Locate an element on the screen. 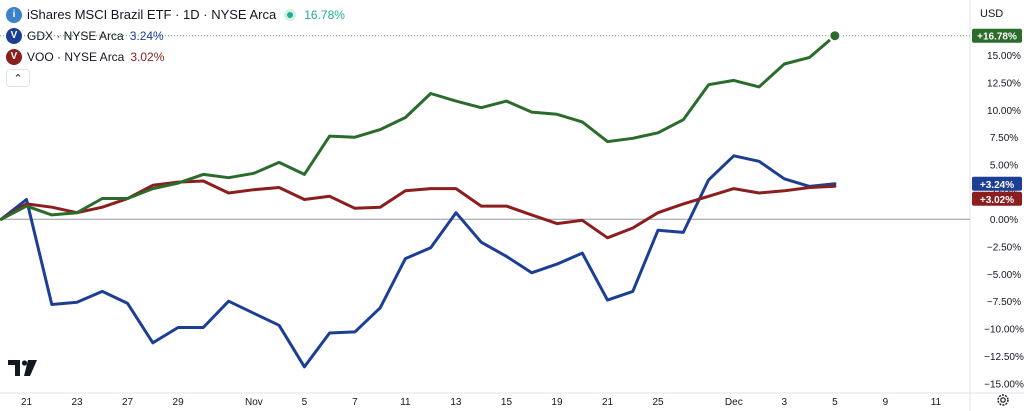  last-value-badge-label: +3.24% is located at coordinates (997, 185).